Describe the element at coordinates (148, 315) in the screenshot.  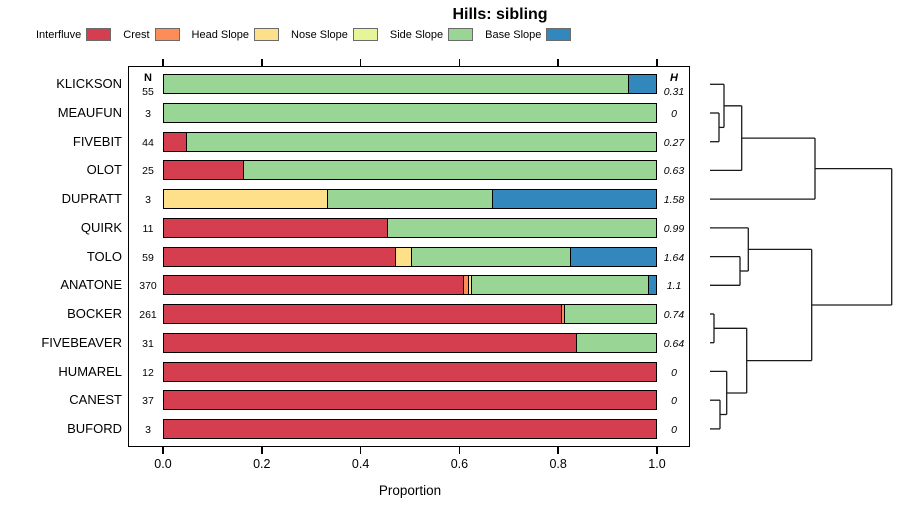
I see `n-value: 261` at that location.